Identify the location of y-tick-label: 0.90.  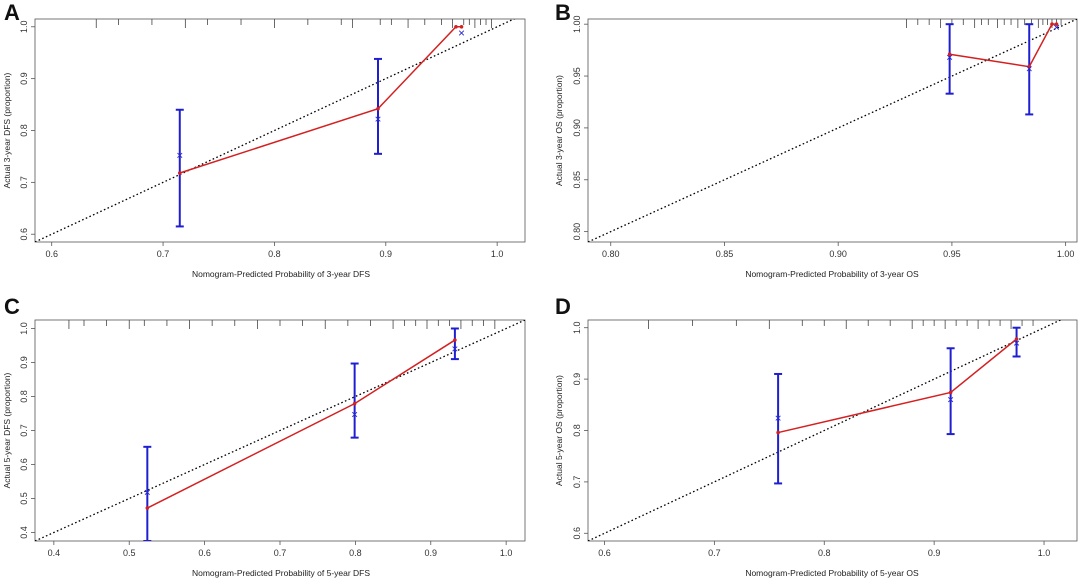
(577, 128).